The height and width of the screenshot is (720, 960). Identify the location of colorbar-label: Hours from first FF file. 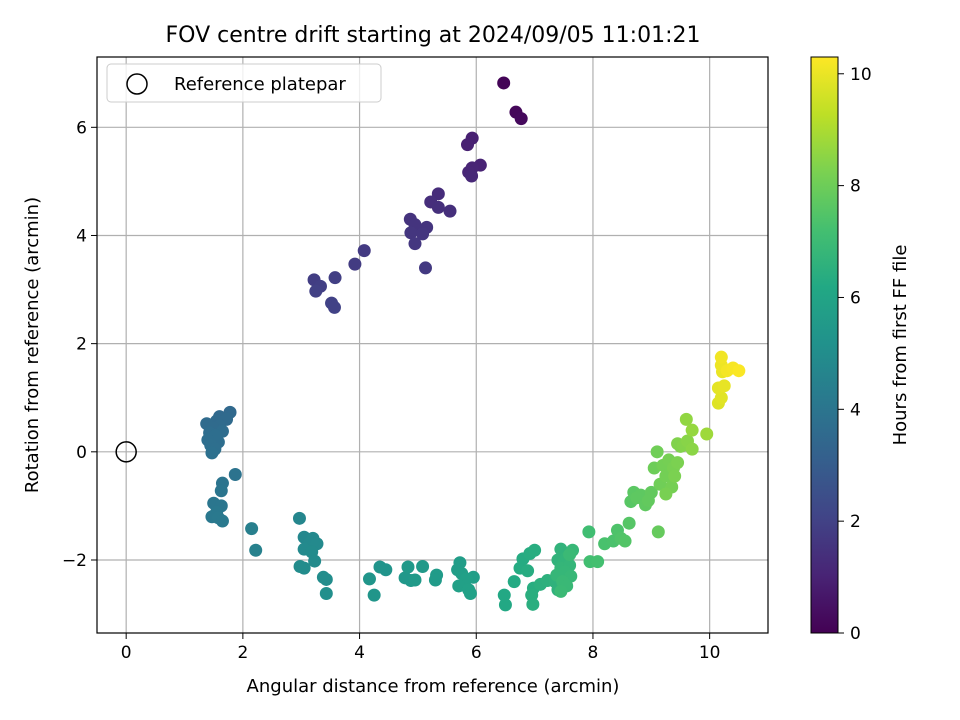
(900, 345).